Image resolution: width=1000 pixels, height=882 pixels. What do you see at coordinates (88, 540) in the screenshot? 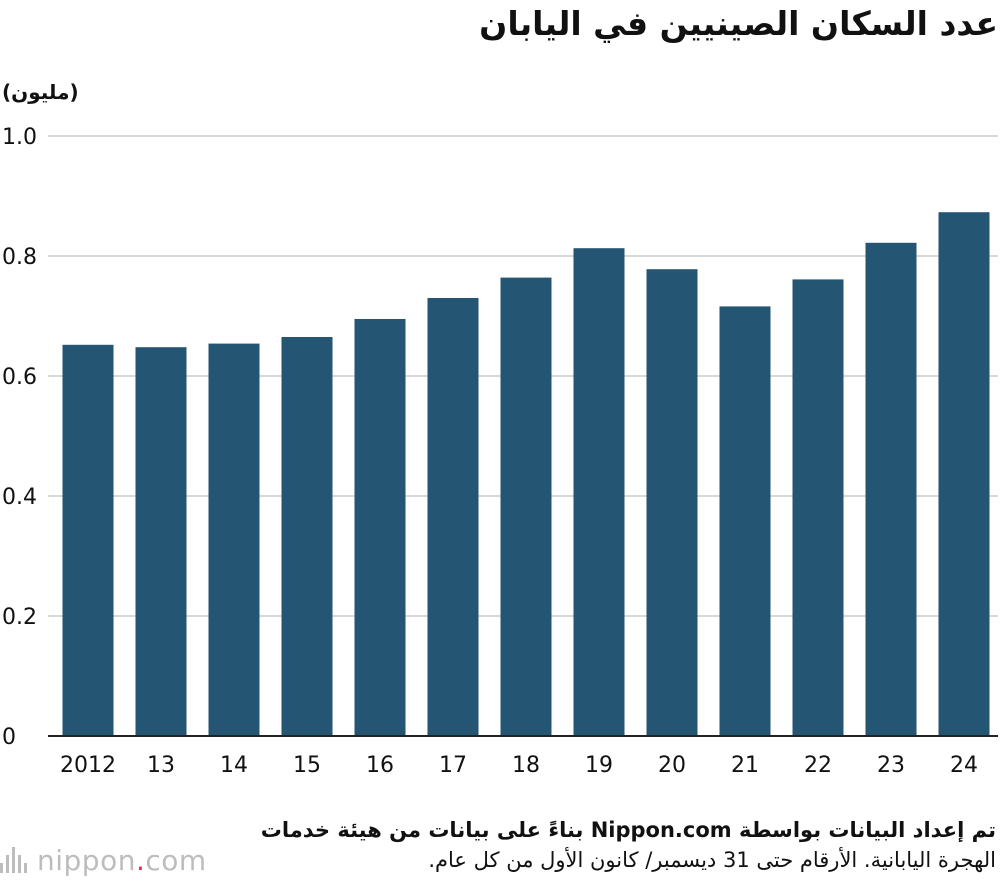
I see `bar-2012` at bounding box center [88, 540].